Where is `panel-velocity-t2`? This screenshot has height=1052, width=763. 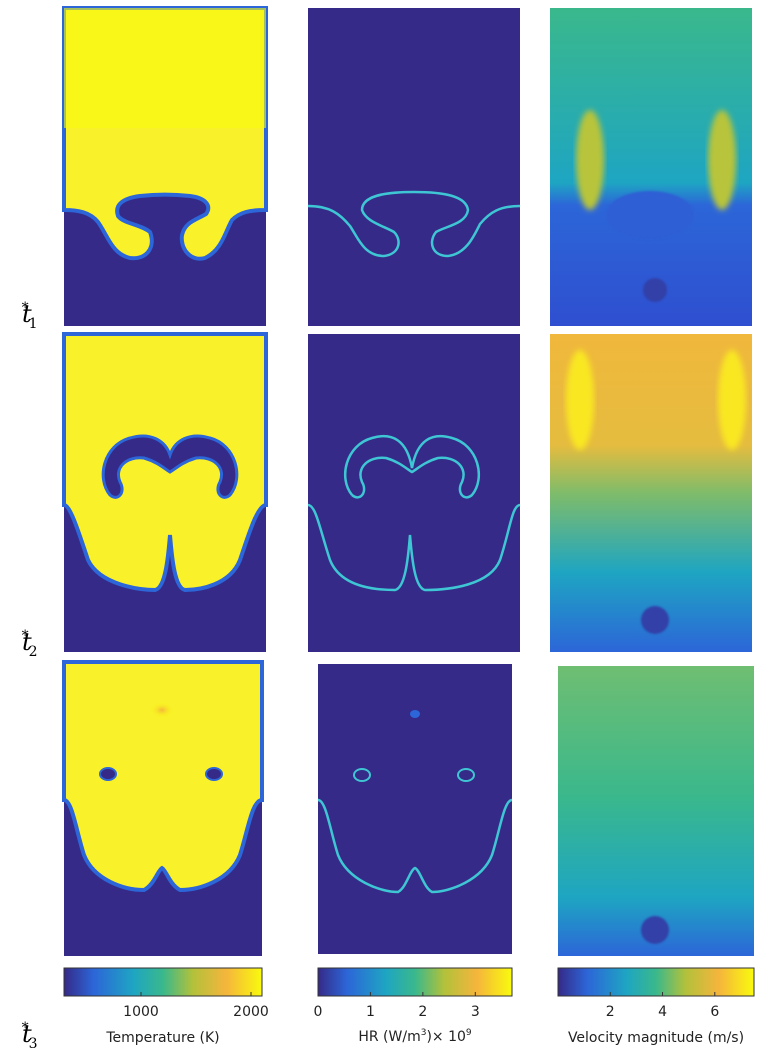 panel-velocity-t2 is located at coordinates (651, 493).